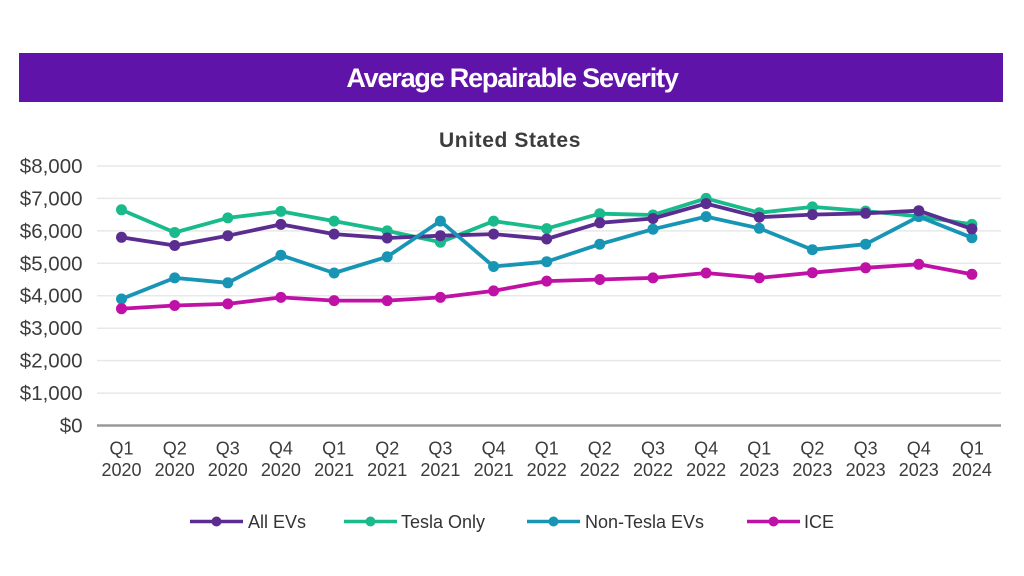 This screenshot has width=1024, height=576. Describe the element at coordinates (644, 522) in the screenshot. I see `svg-text: Non-Tesla EVs` at that location.